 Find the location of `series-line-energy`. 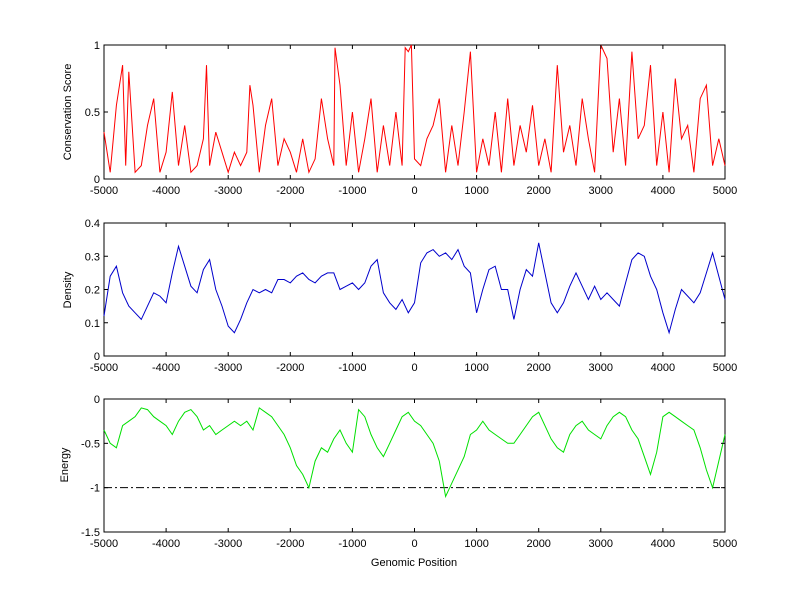

series-line-energy is located at coordinates (414, 453).